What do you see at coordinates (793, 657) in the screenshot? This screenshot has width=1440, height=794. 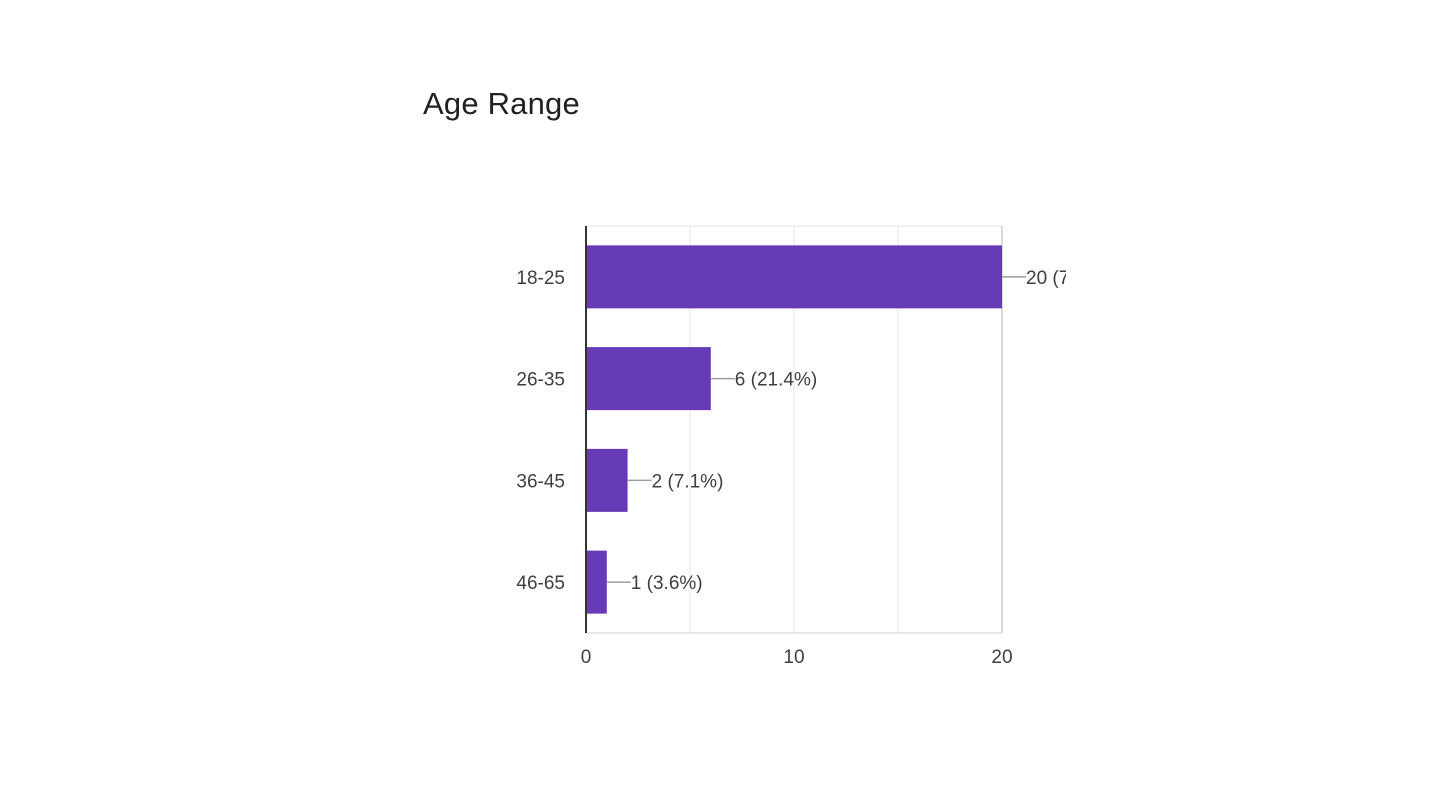 I see `x-tick-label: 10` at bounding box center [793, 657].